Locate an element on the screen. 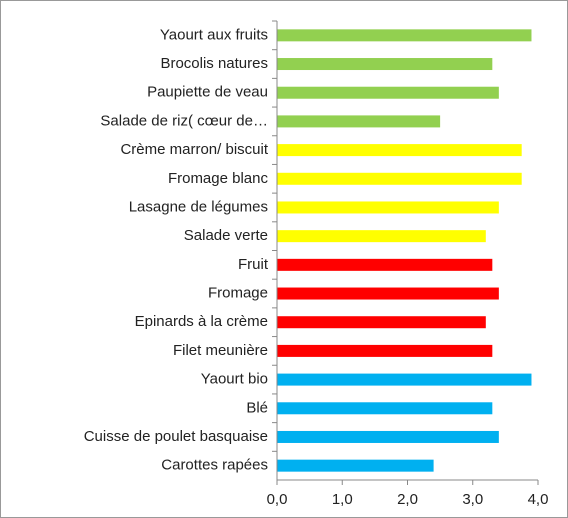 The image size is (568, 518). x-tick-label: 1,0 is located at coordinates (342, 499).